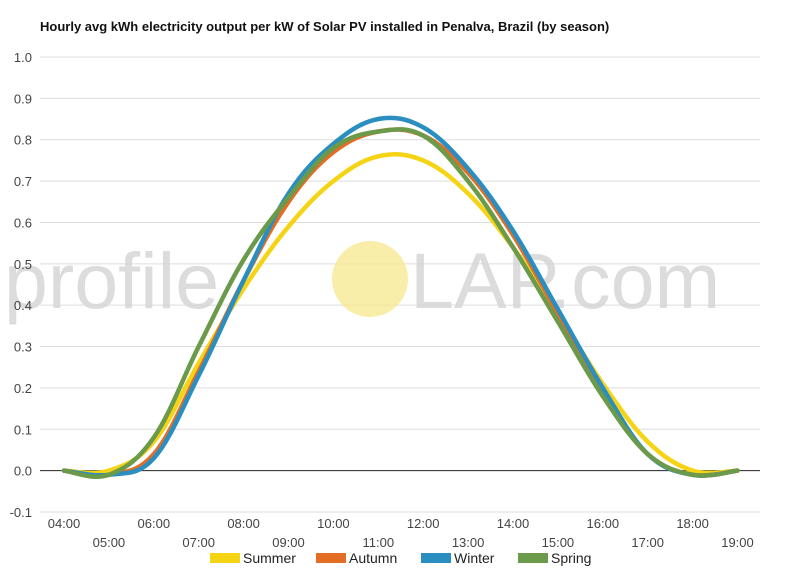  Describe the element at coordinates (21, 285) in the screenshot. I see `y-axis-ticks: -0.1 0.0 0.1 0.2 0.3 0.4 0.5 0.6 0.7 0.8 0.9 1.0` at that location.